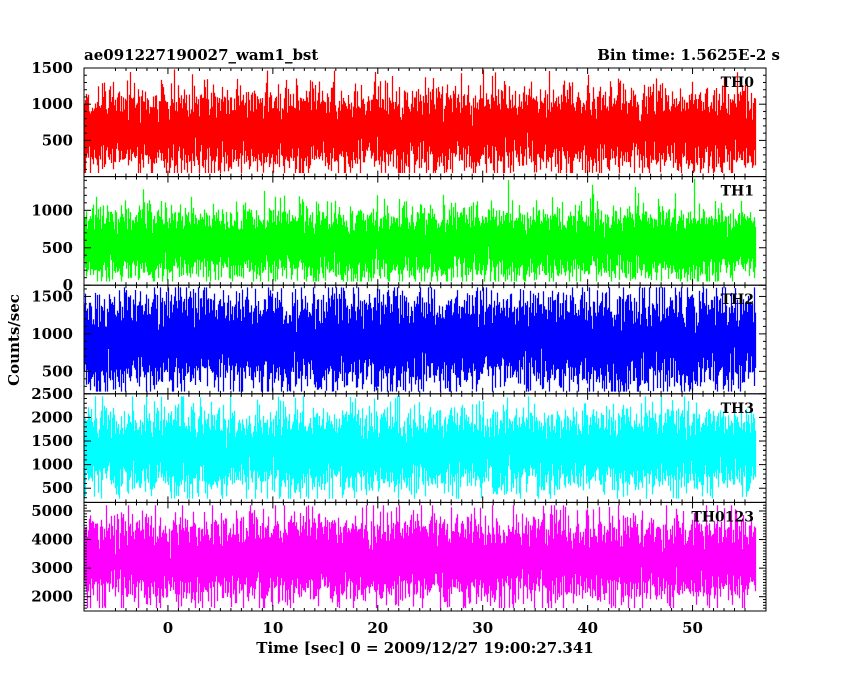 The width and height of the screenshot is (850, 685). What do you see at coordinates (52, 511) in the screenshot?
I see `y-tick-label: 5000` at bounding box center [52, 511].